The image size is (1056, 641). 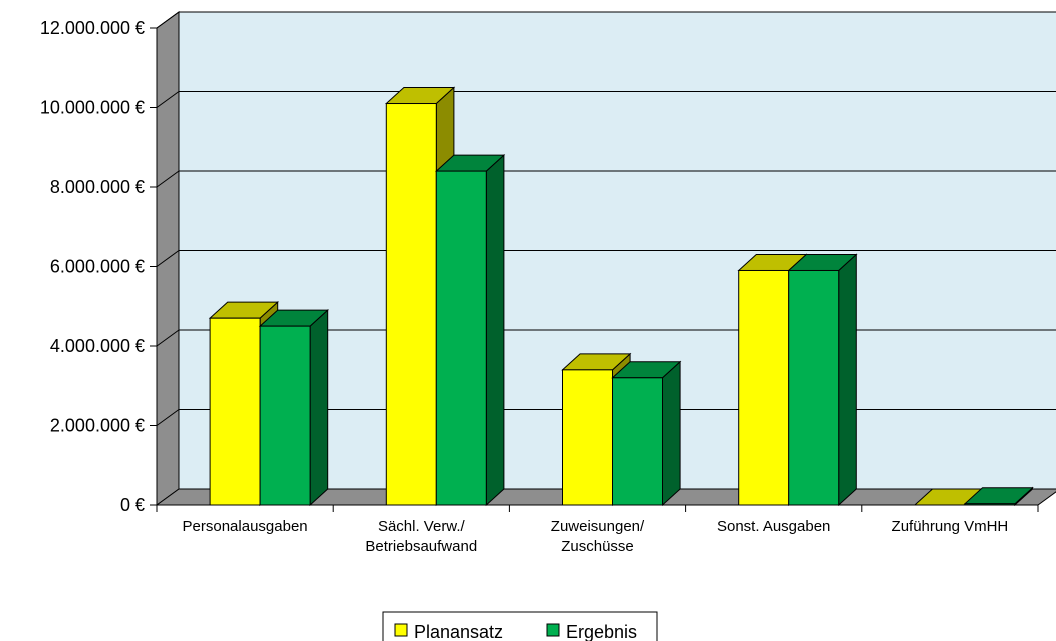 I want to click on x-category-label: Zuweisungen/, so click(x=598, y=526).